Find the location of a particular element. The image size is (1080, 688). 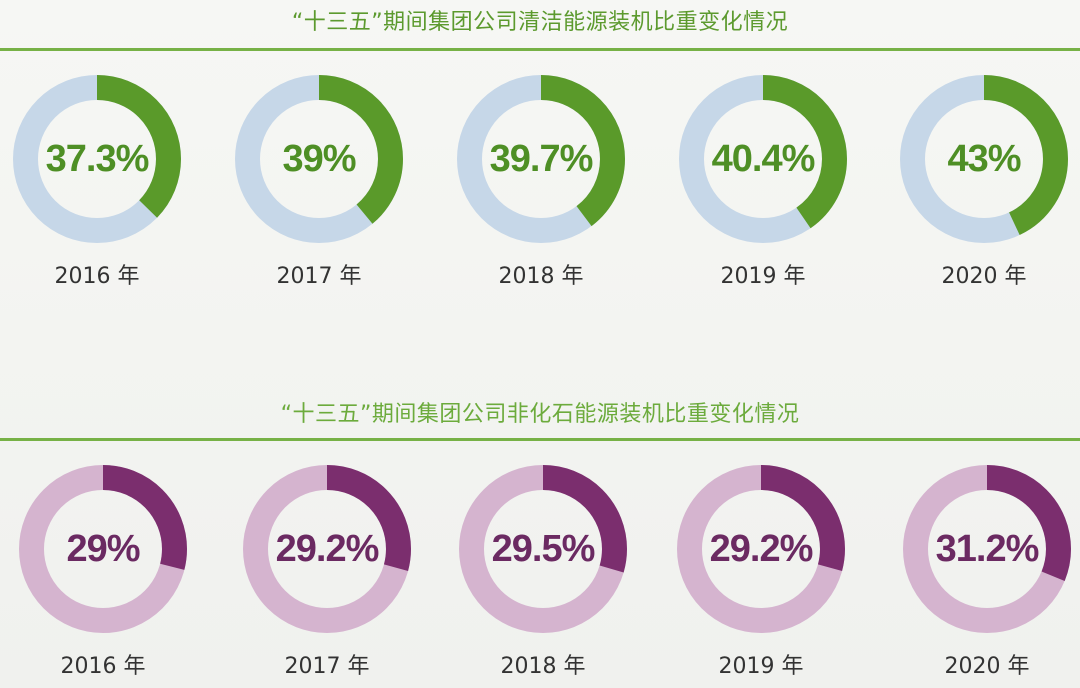

donut-chart: 40.4% 2019 年 is located at coordinates (763, 181).